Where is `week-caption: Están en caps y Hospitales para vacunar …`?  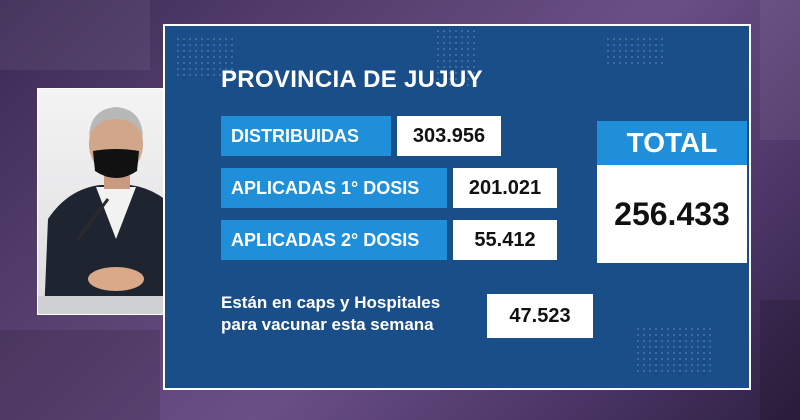
week-caption: Están en caps y Hospitales para vacunar … is located at coordinates (330, 314).